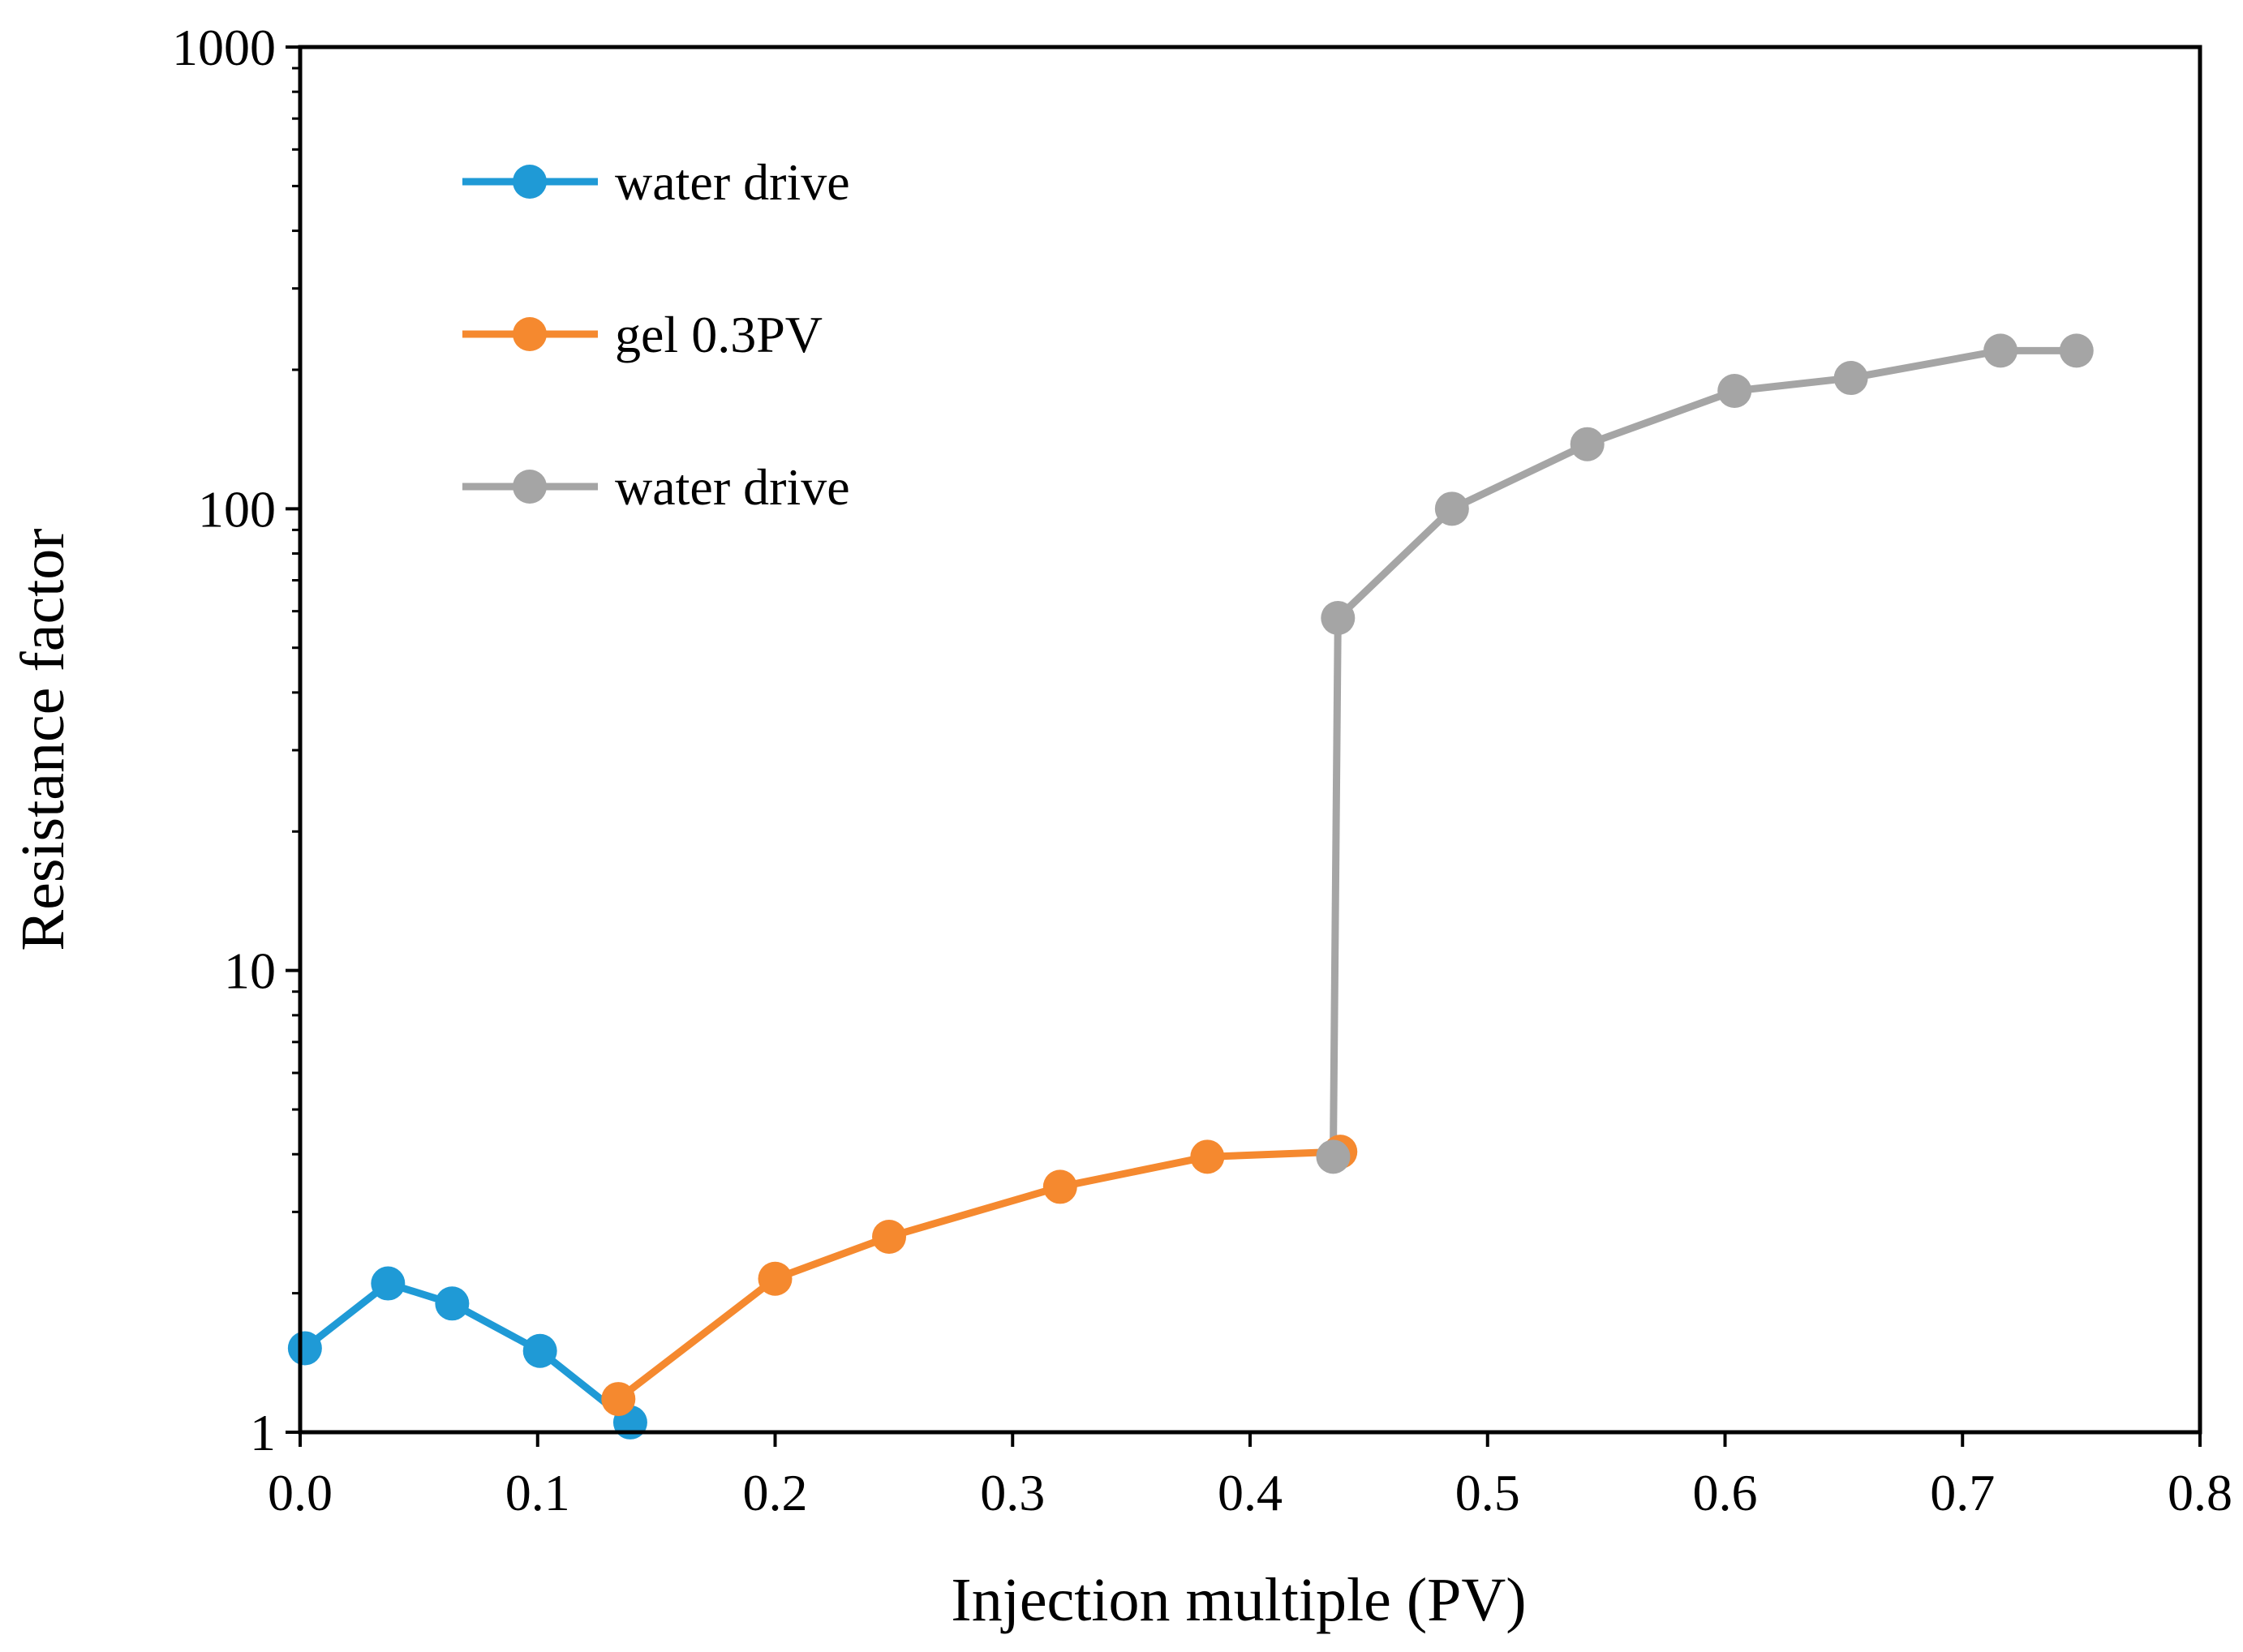  I want to click on x-tick-label: 0.7, so click(1962, 1492).